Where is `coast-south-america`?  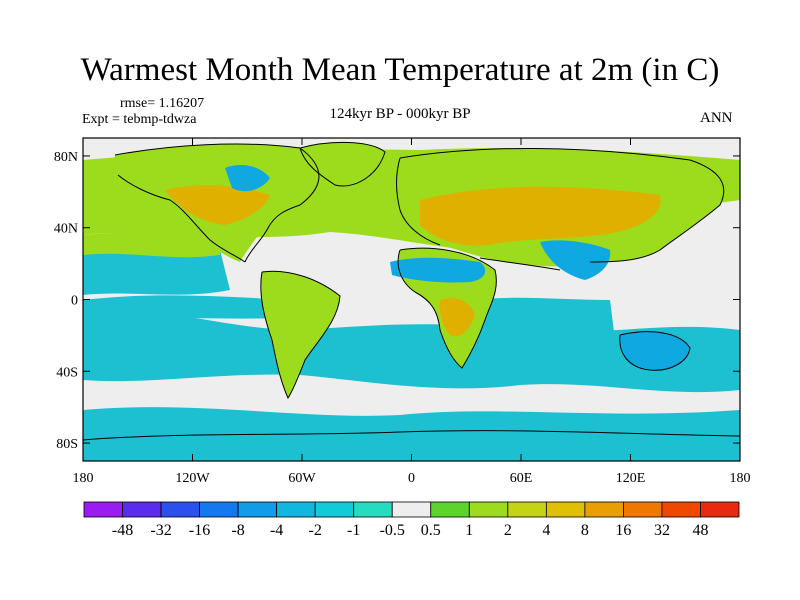 coast-south-america is located at coordinates (300, 335).